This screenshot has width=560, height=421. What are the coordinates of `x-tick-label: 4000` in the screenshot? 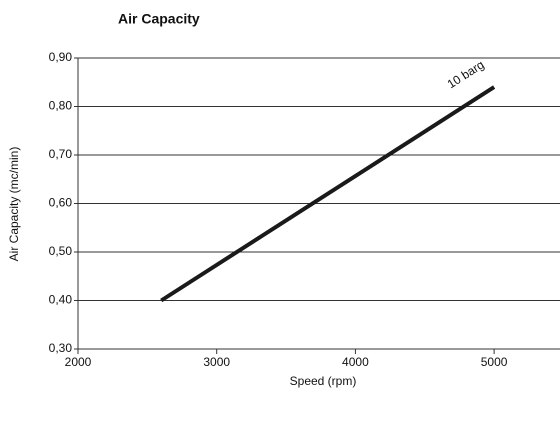 It's located at (355, 362).